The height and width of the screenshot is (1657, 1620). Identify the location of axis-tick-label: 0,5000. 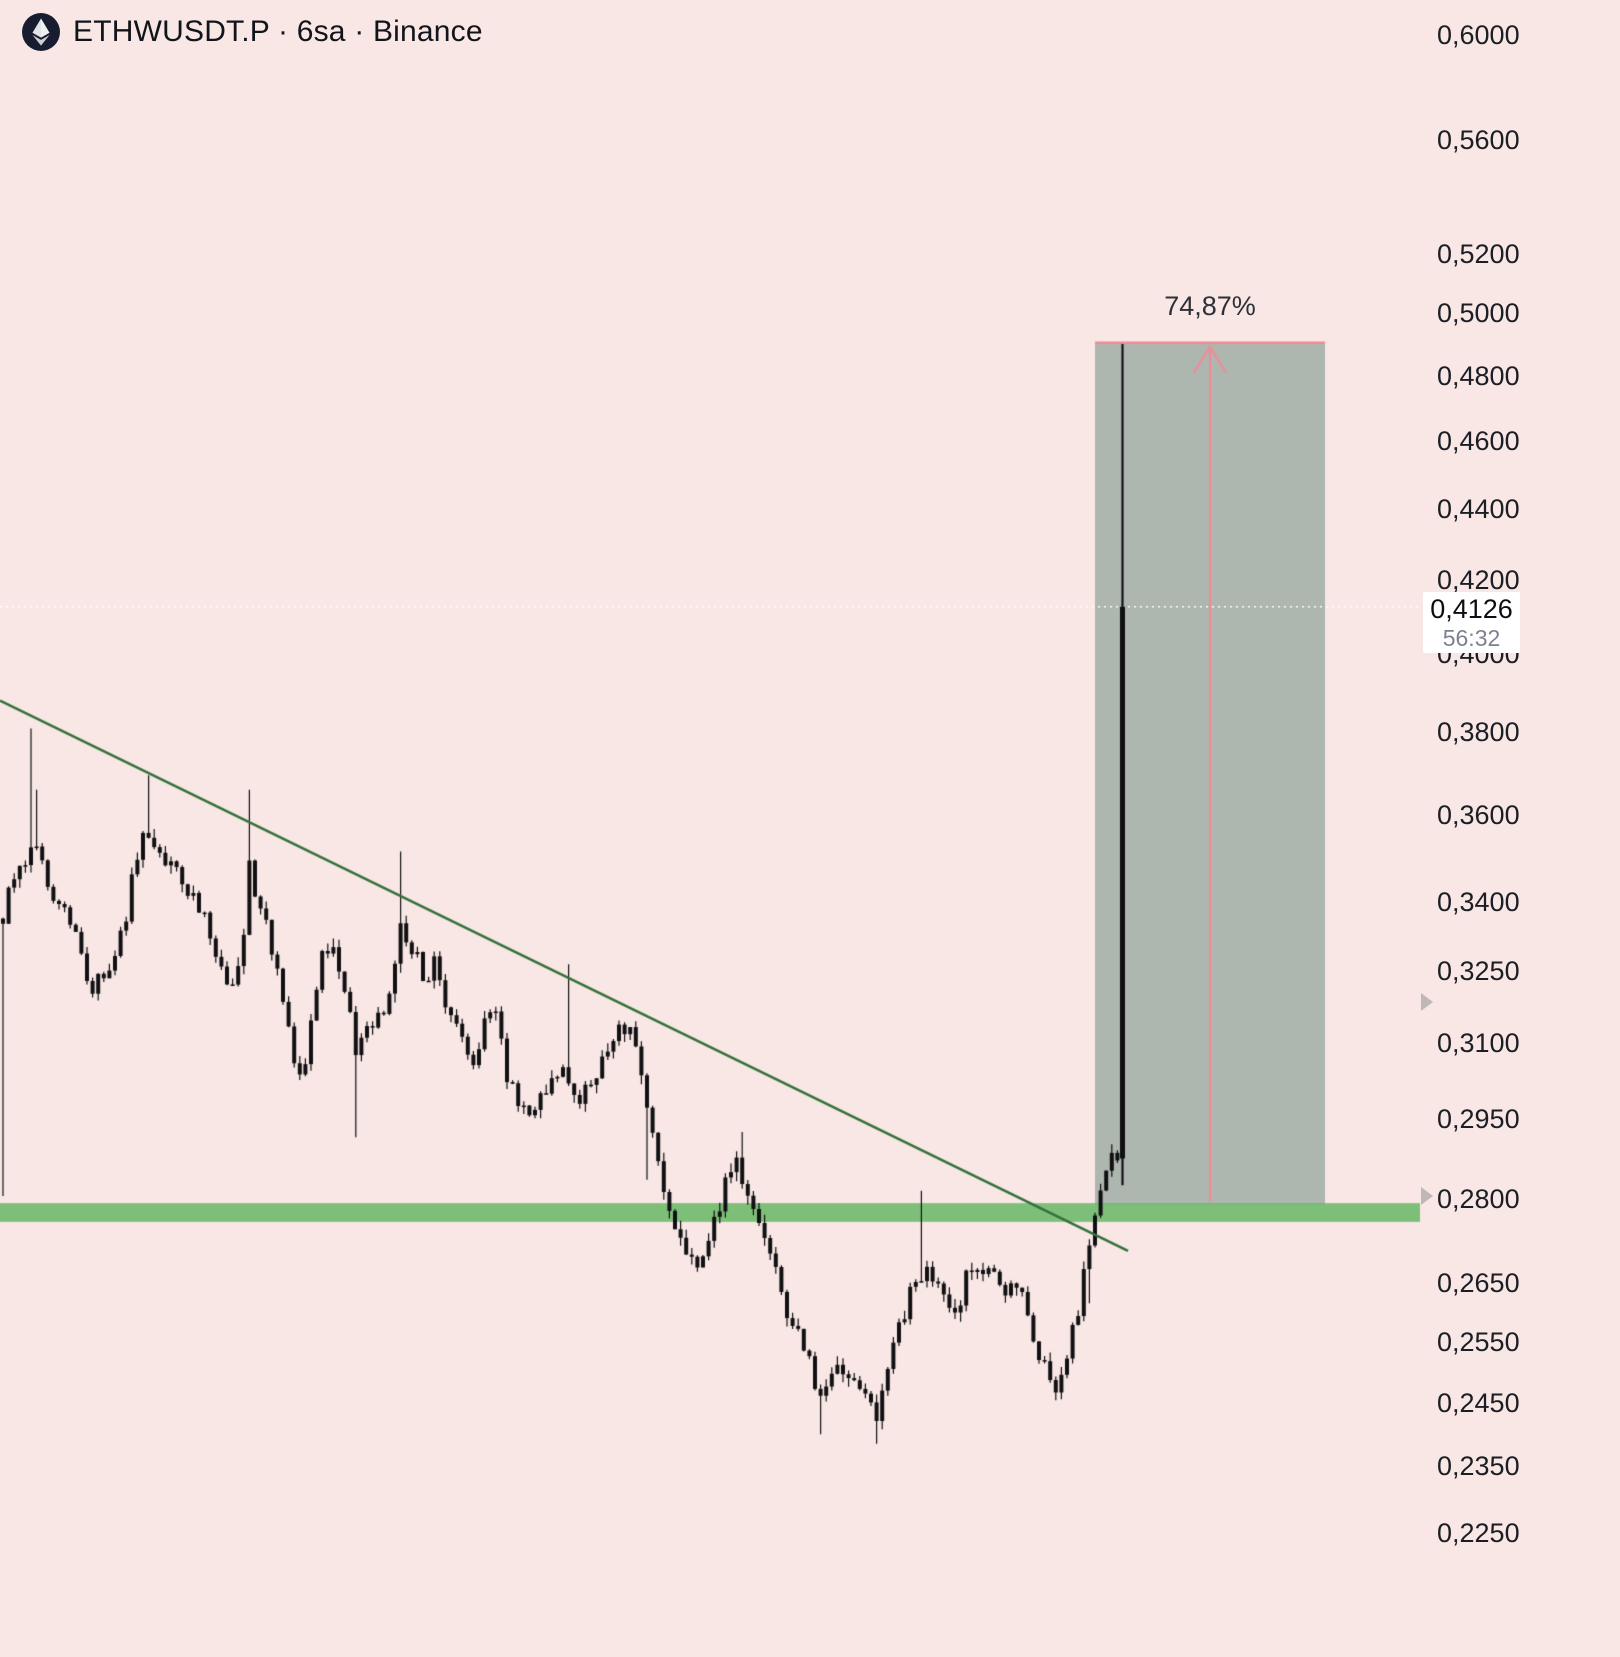
(1478, 313).